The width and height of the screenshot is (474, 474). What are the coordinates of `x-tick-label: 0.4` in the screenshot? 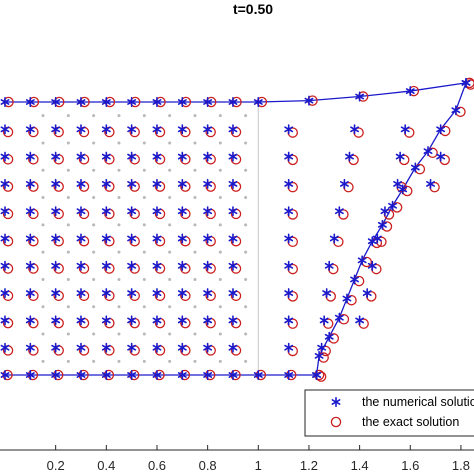 It's located at (106, 465).